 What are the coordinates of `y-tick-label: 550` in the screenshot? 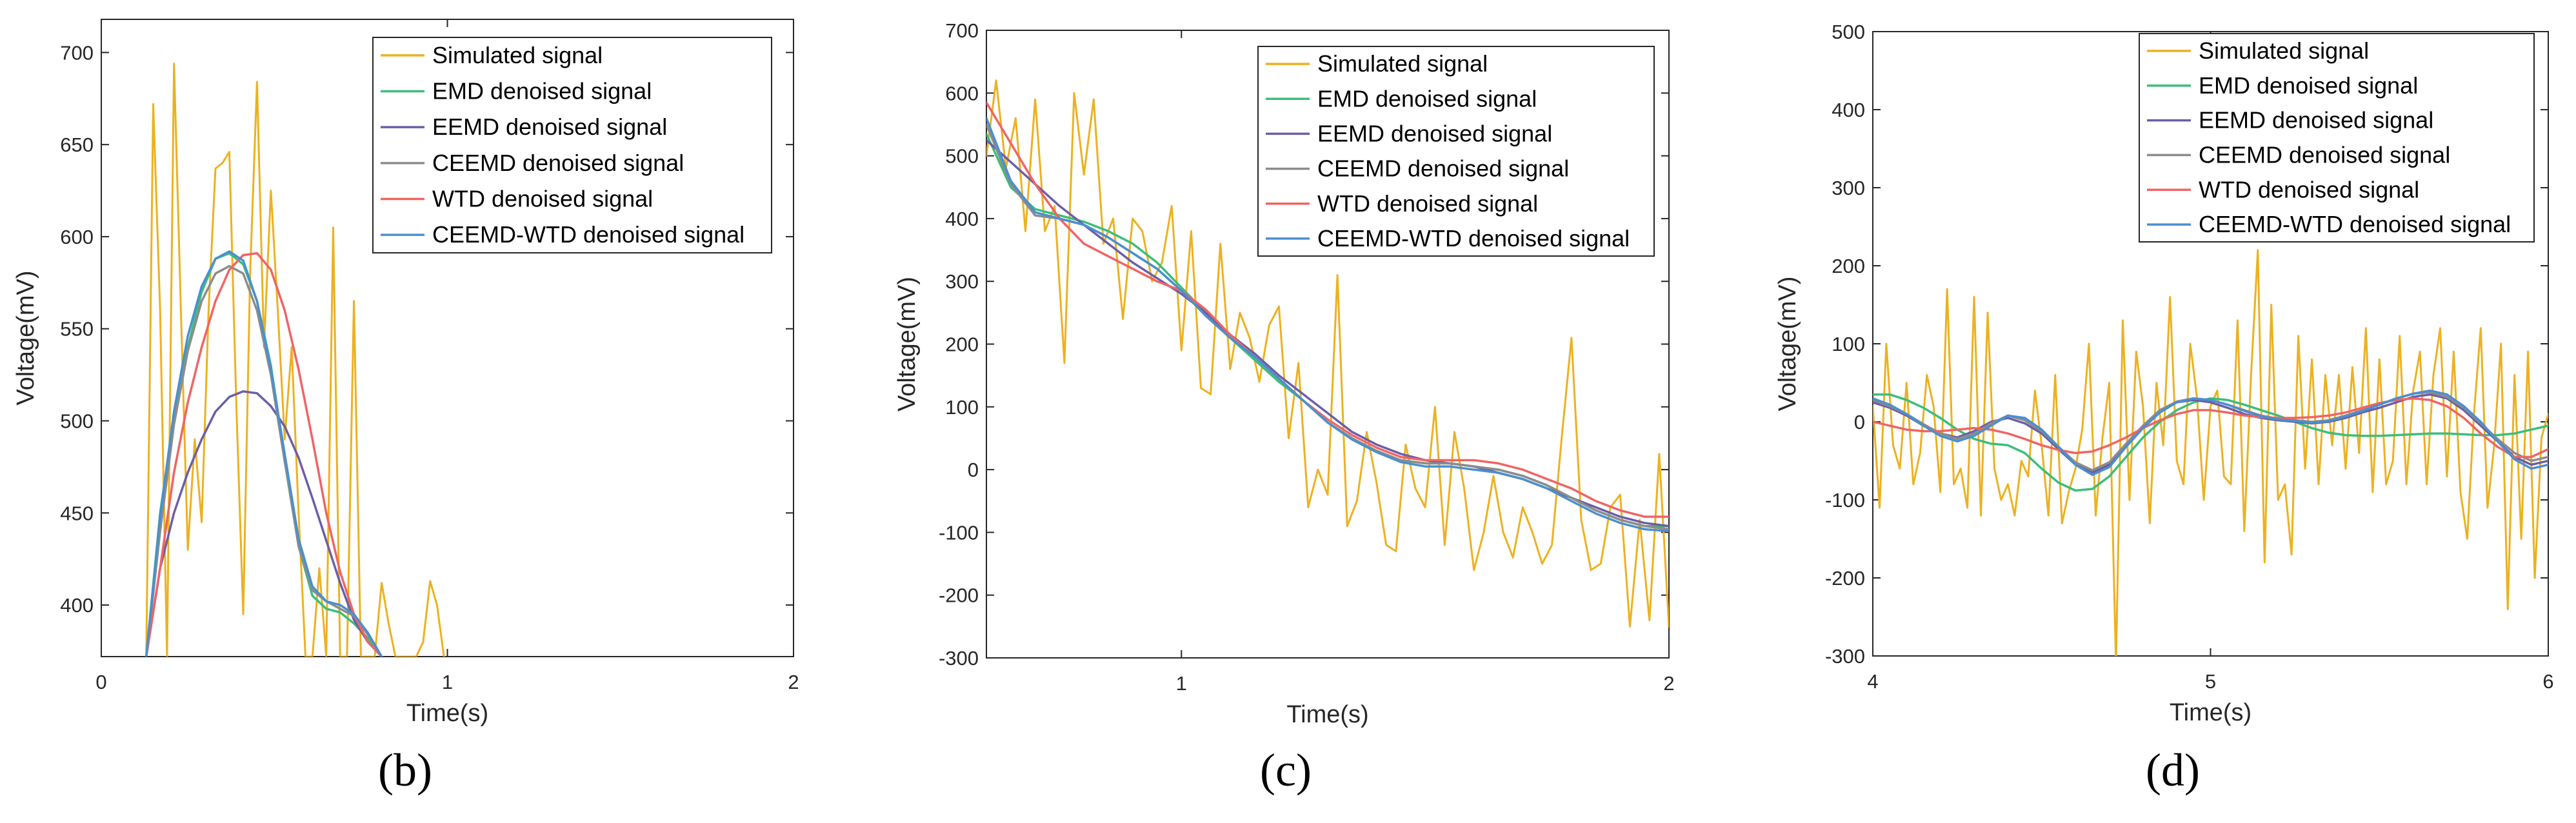 It's located at (77, 329).